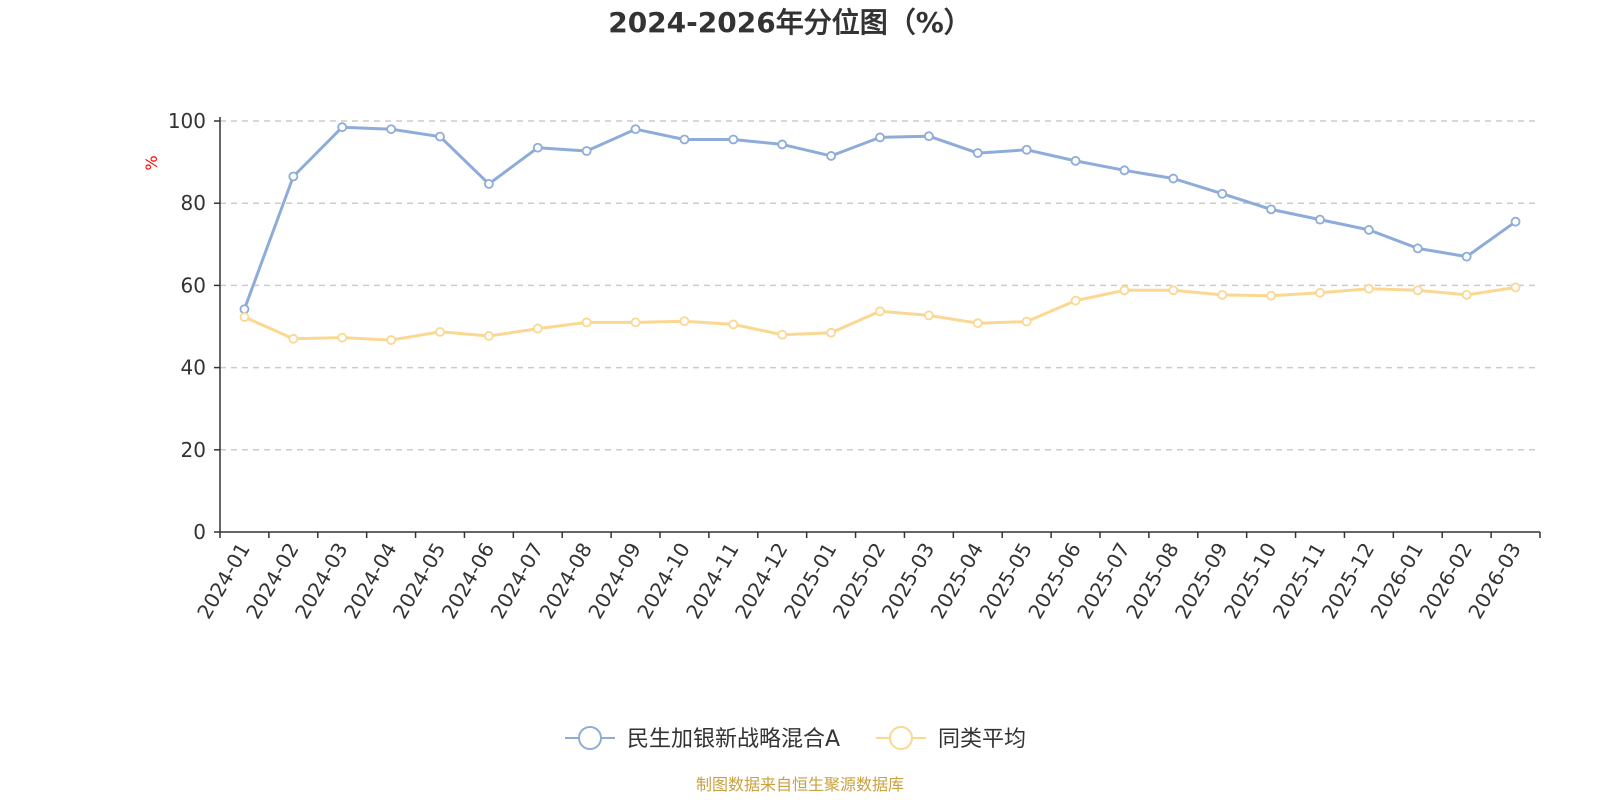 This screenshot has width=1600, height=800. I want to click on legend-label: 同类平均, so click(982, 739).